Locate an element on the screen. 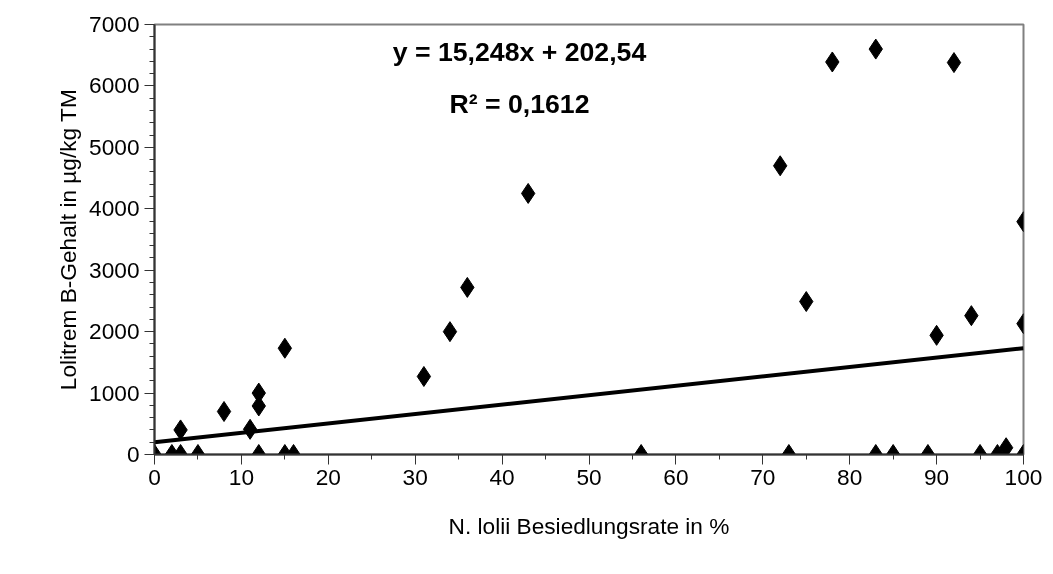 This screenshot has width=1053, height=574. y-tick-label: 4000 is located at coordinates (114, 208).